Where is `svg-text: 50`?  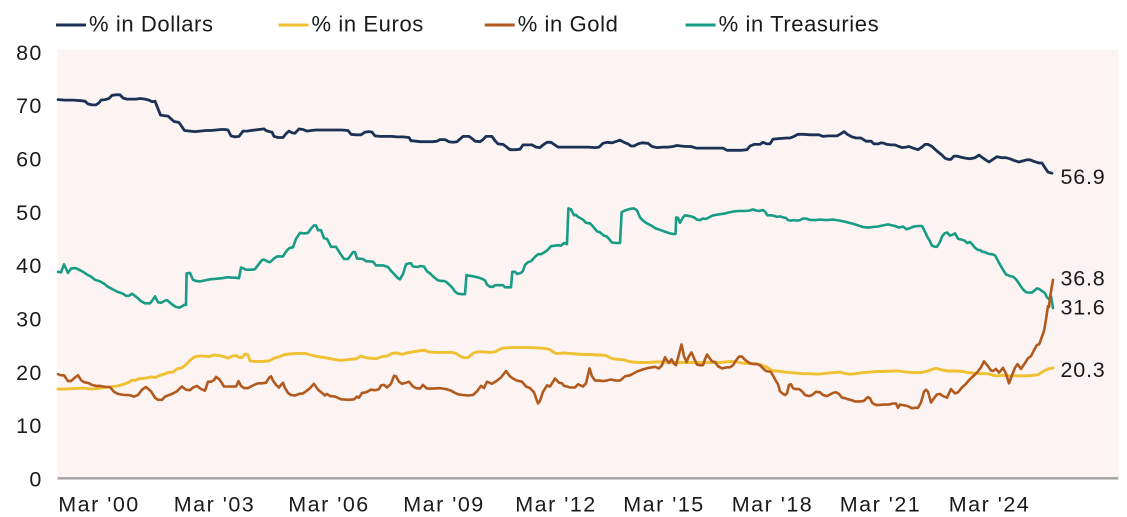
svg-text: 50 is located at coordinates (29, 213).